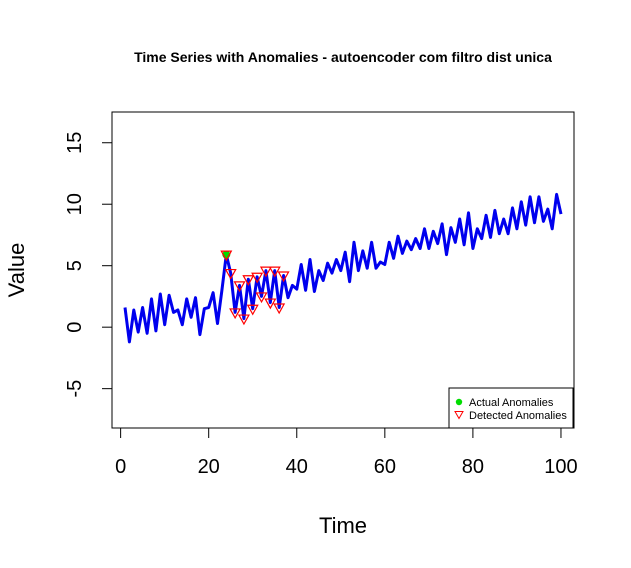 The height and width of the screenshot is (568, 631). Describe the element at coordinates (343, 525) in the screenshot. I see `x-axis-label: Time` at that location.